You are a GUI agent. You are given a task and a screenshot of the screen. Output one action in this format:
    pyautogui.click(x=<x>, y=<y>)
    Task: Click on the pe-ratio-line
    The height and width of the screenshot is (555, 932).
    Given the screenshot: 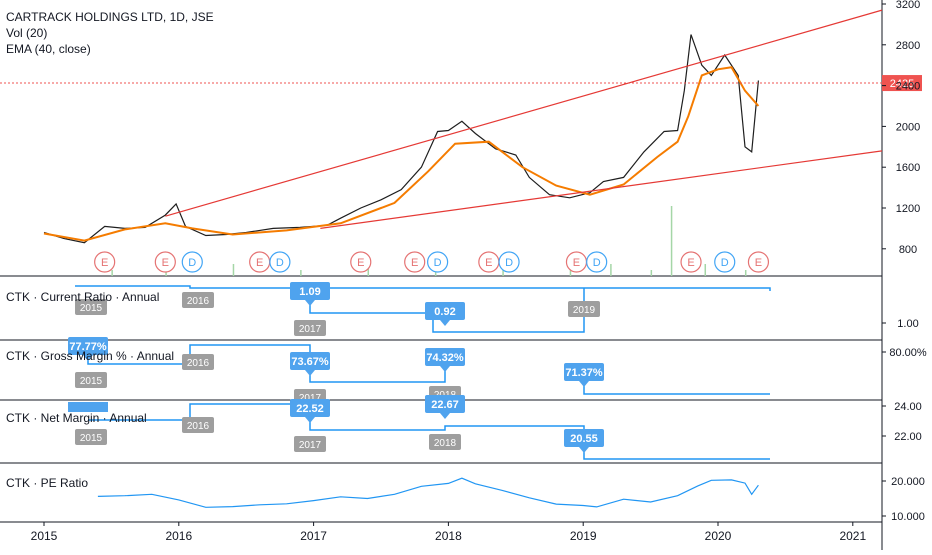 What is the action you would take?
    pyautogui.click(x=428, y=492)
    